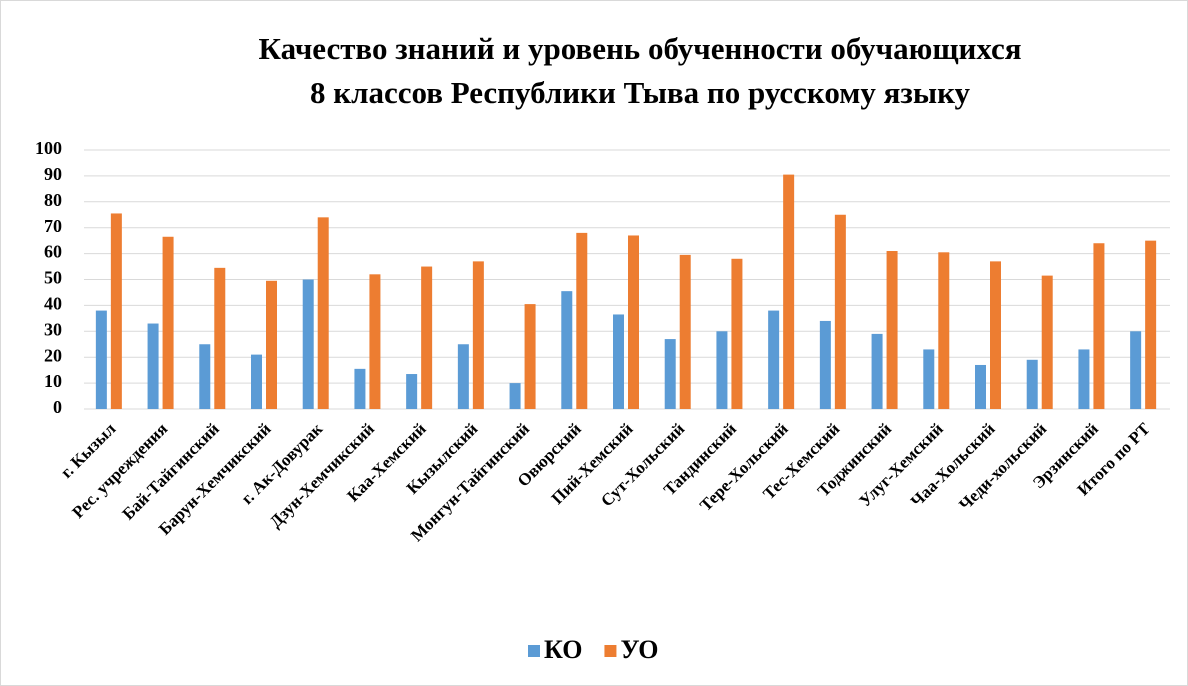 This screenshot has width=1188, height=686. Describe the element at coordinates (563, 649) in the screenshot. I see `legend-label: КО` at that location.